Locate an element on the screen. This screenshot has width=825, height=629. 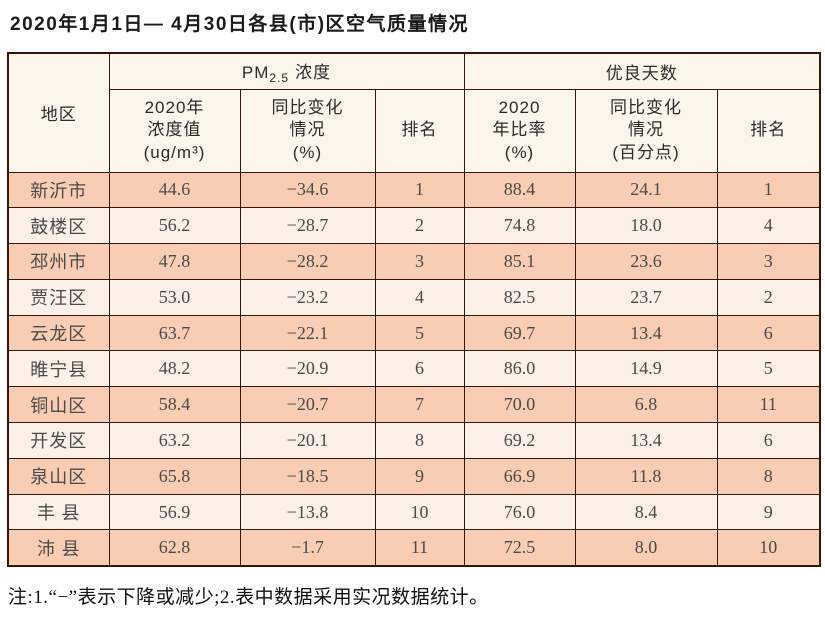
table-row: 鼓楼区 56.2 −28.7 2 74.8 18.0 4 is located at coordinates (414, 226).